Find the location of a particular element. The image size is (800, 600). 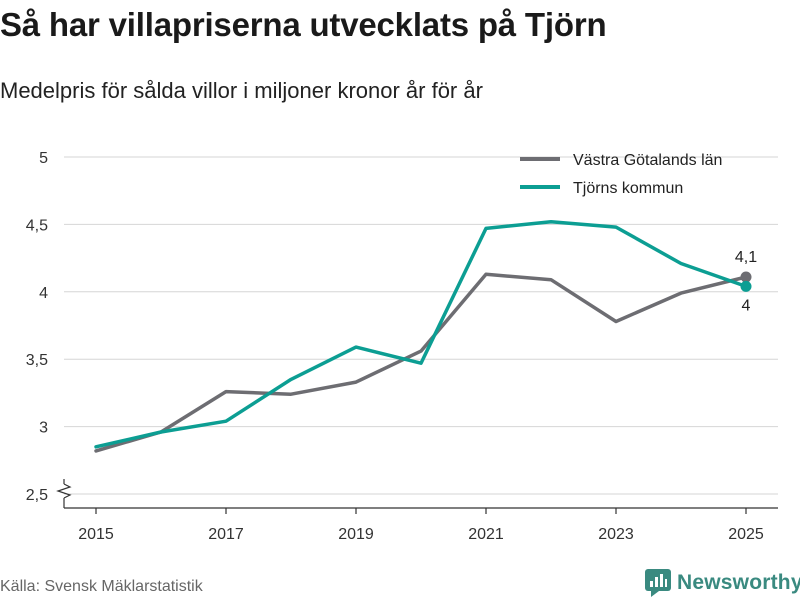

source-note: Källa: Svensk Mäklarstatistik is located at coordinates (101, 586).